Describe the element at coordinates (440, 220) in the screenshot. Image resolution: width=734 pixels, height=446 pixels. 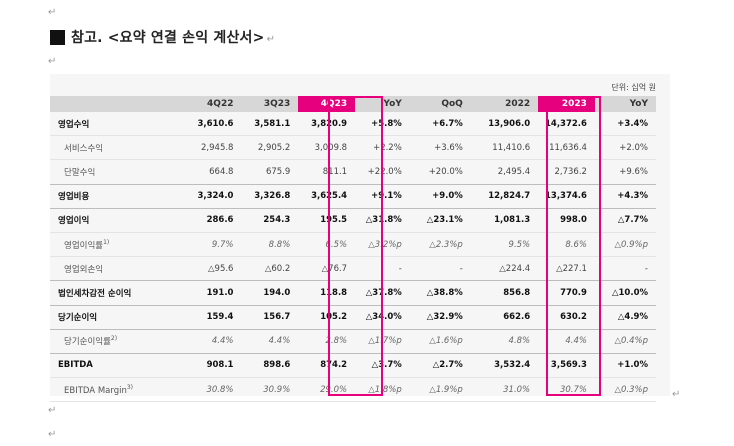
I see `table-cell: △23.1%` at that location.